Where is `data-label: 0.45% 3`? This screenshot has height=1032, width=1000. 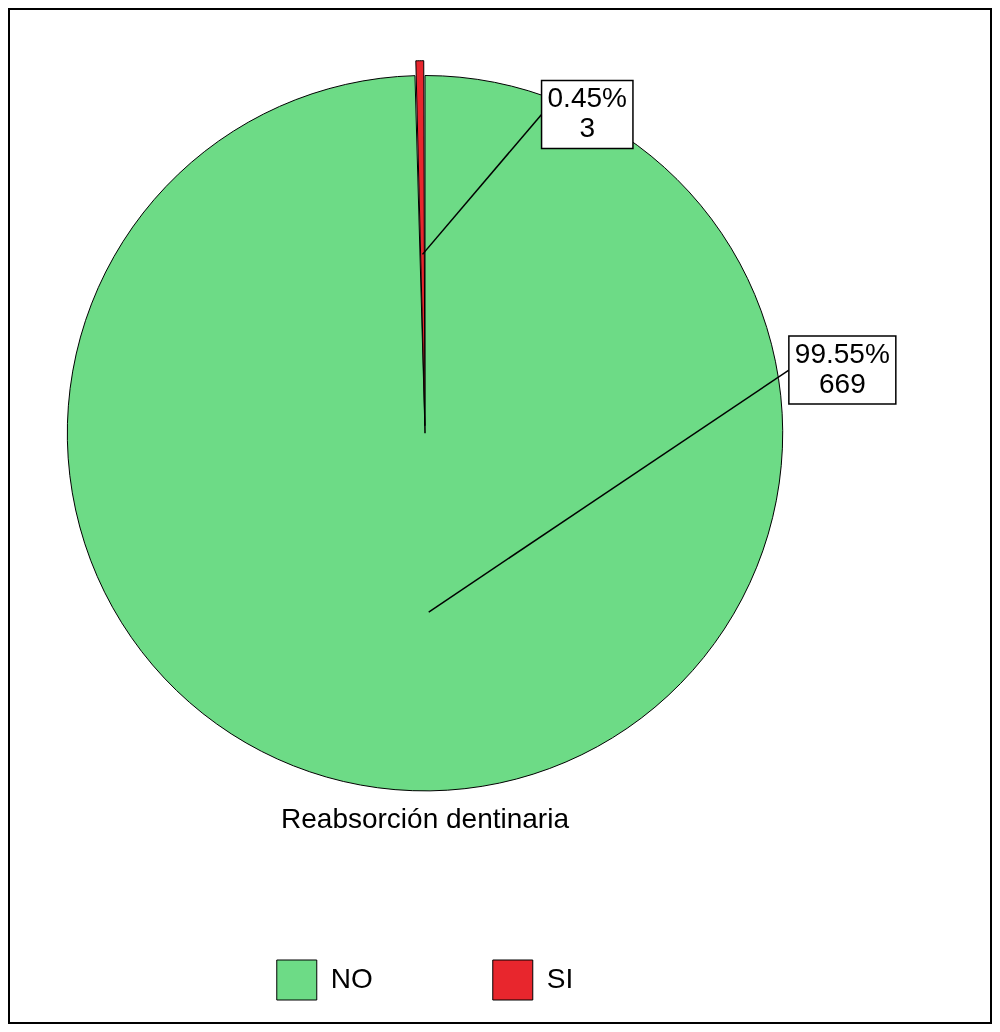
data-label: 0.45% 3 is located at coordinates (587, 113).